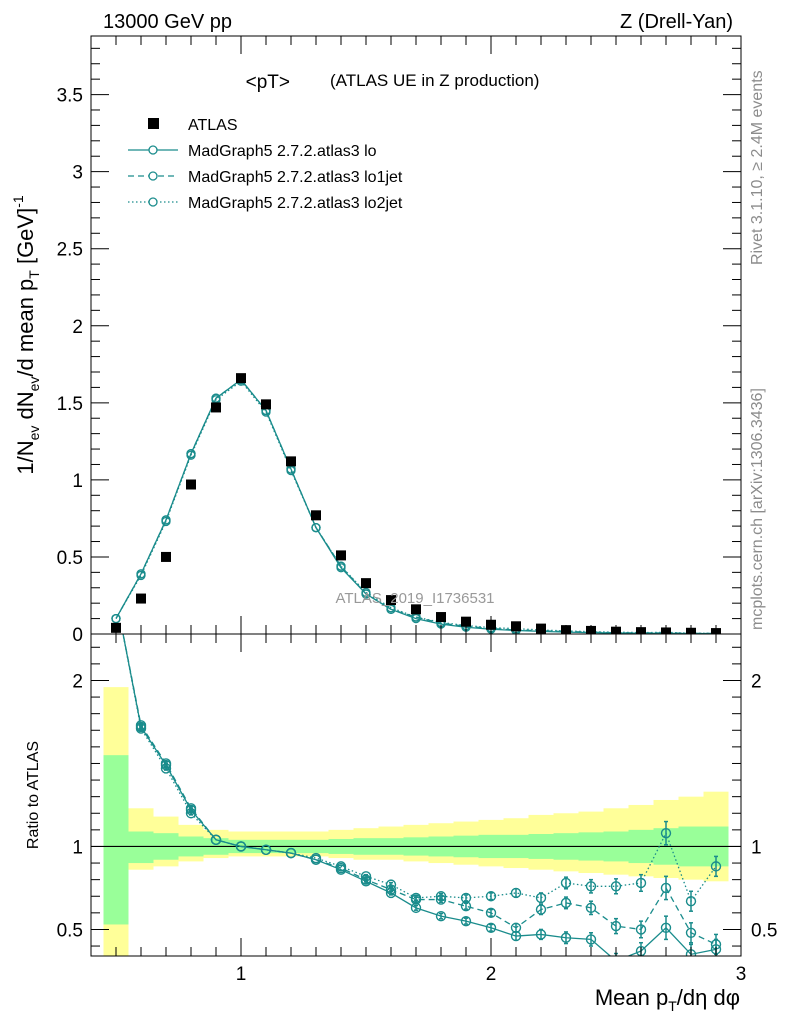 This screenshot has height=1024, width=786. Describe the element at coordinates (676, 22) in the screenshot. I see `header-right: Z (Drell-Yan)` at that location.